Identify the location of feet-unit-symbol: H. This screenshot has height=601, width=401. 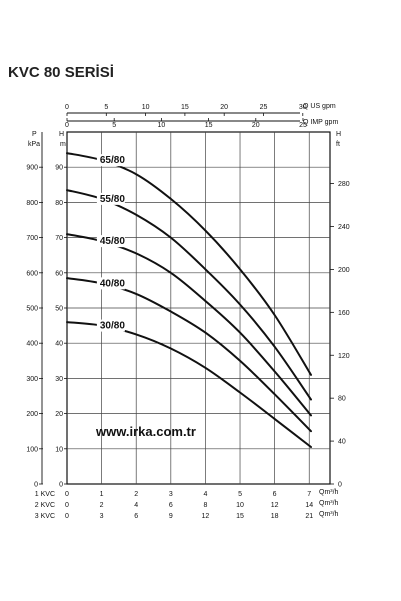
(338, 134).